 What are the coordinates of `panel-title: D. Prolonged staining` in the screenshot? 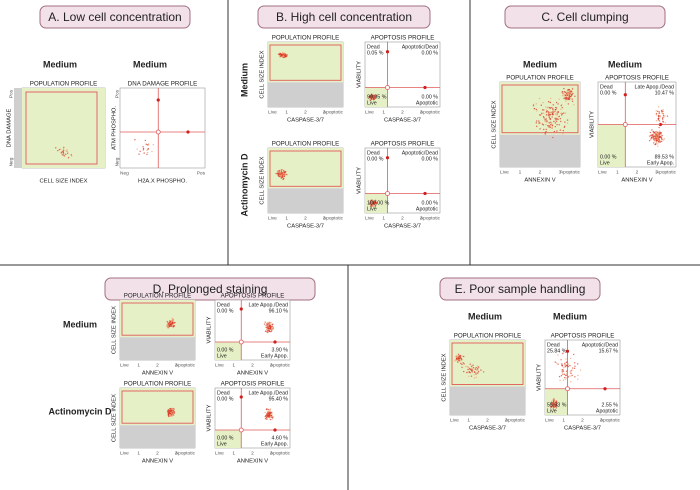 It's located at (210, 289).